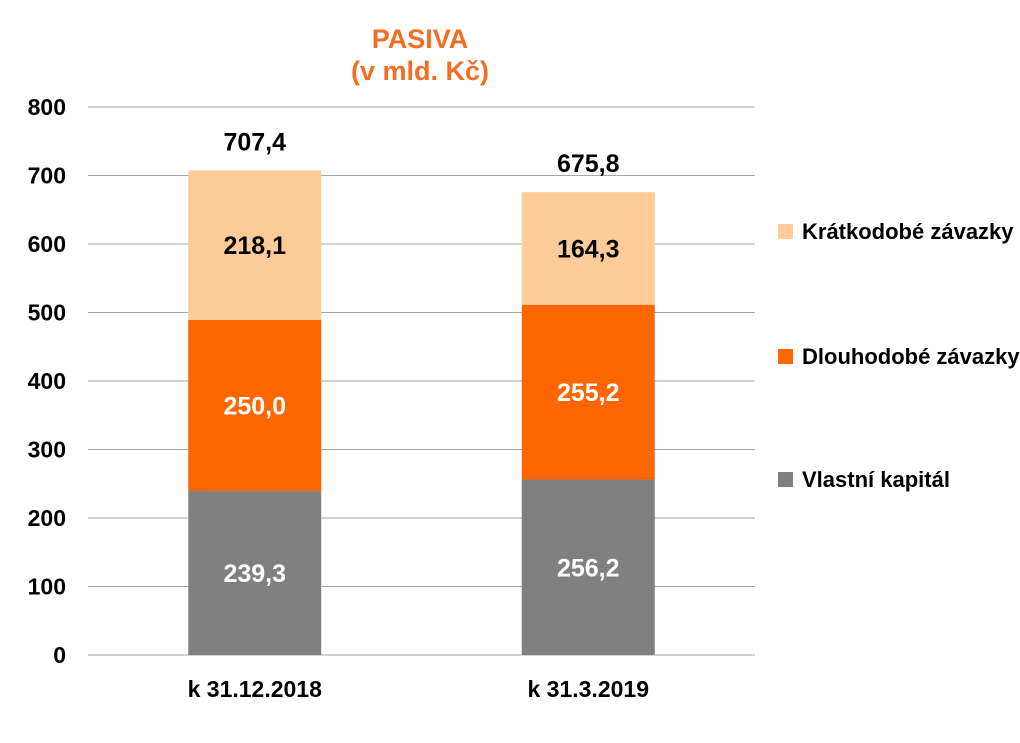 This screenshot has width=1020, height=743. What do you see at coordinates (420, 71) in the screenshot?
I see `chart-subtitle: (v mld. Kč)` at bounding box center [420, 71].